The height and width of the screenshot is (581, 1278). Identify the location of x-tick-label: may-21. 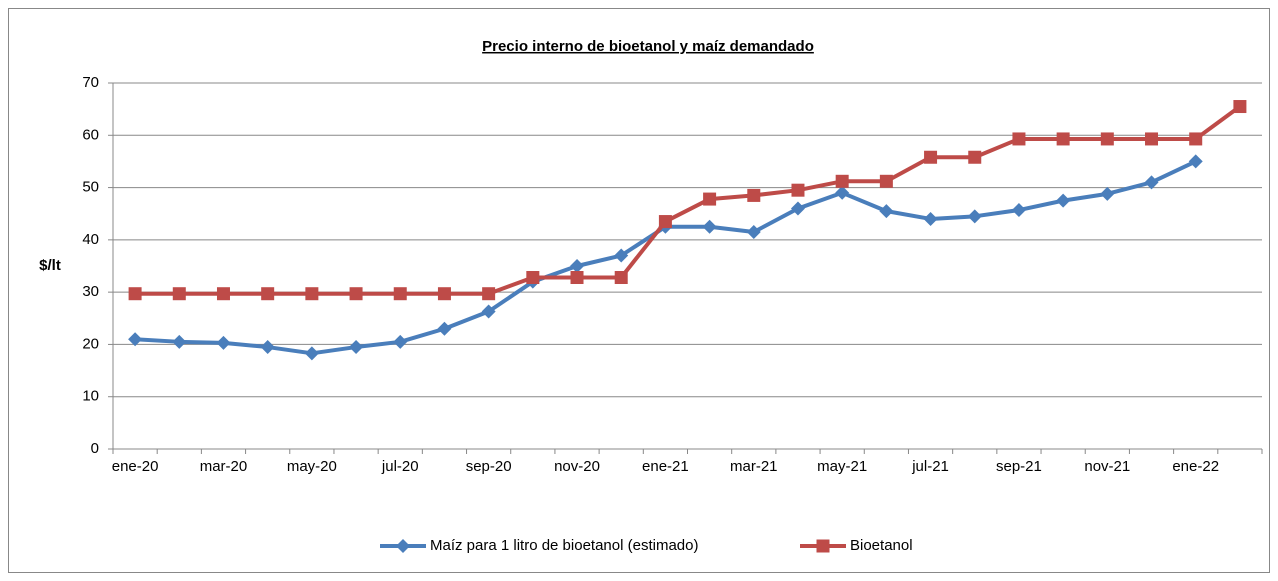
(842, 466).